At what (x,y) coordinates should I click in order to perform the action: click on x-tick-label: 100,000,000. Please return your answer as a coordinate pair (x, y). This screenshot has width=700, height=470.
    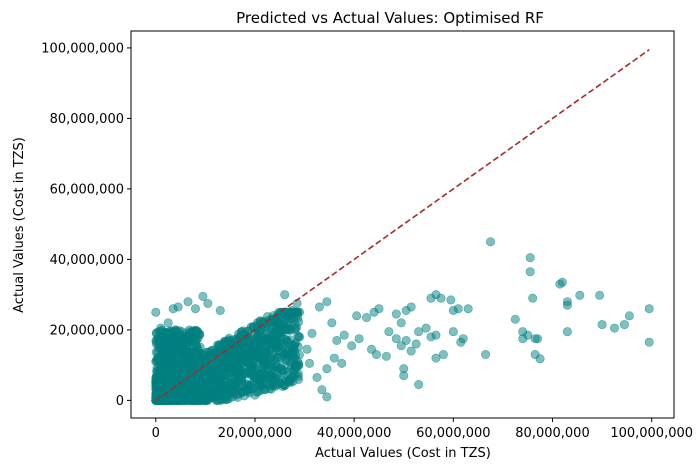
    Looking at the image, I should click on (651, 433).